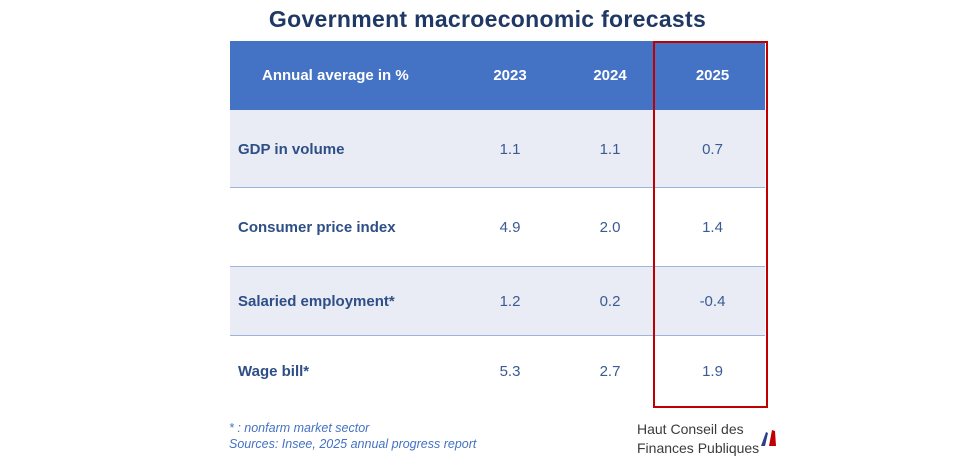 Image resolution: width=975 pixels, height=472 pixels. What do you see at coordinates (291, 149) in the screenshot?
I see `row-label: GDP in volume` at bounding box center [291, 149].